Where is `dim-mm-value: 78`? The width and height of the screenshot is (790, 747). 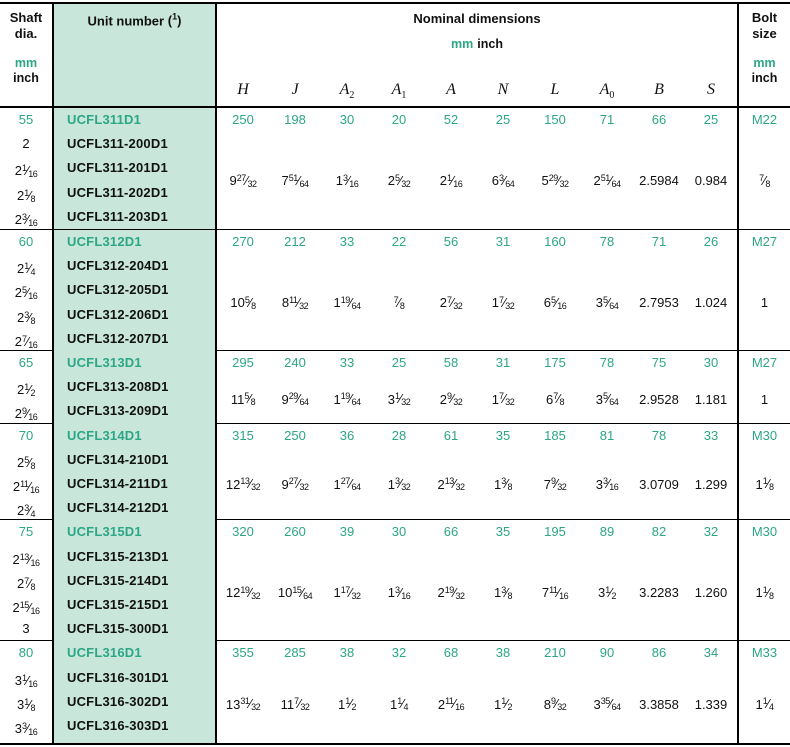 dim-mm-value: 78 is located at coordinates (607, 241).